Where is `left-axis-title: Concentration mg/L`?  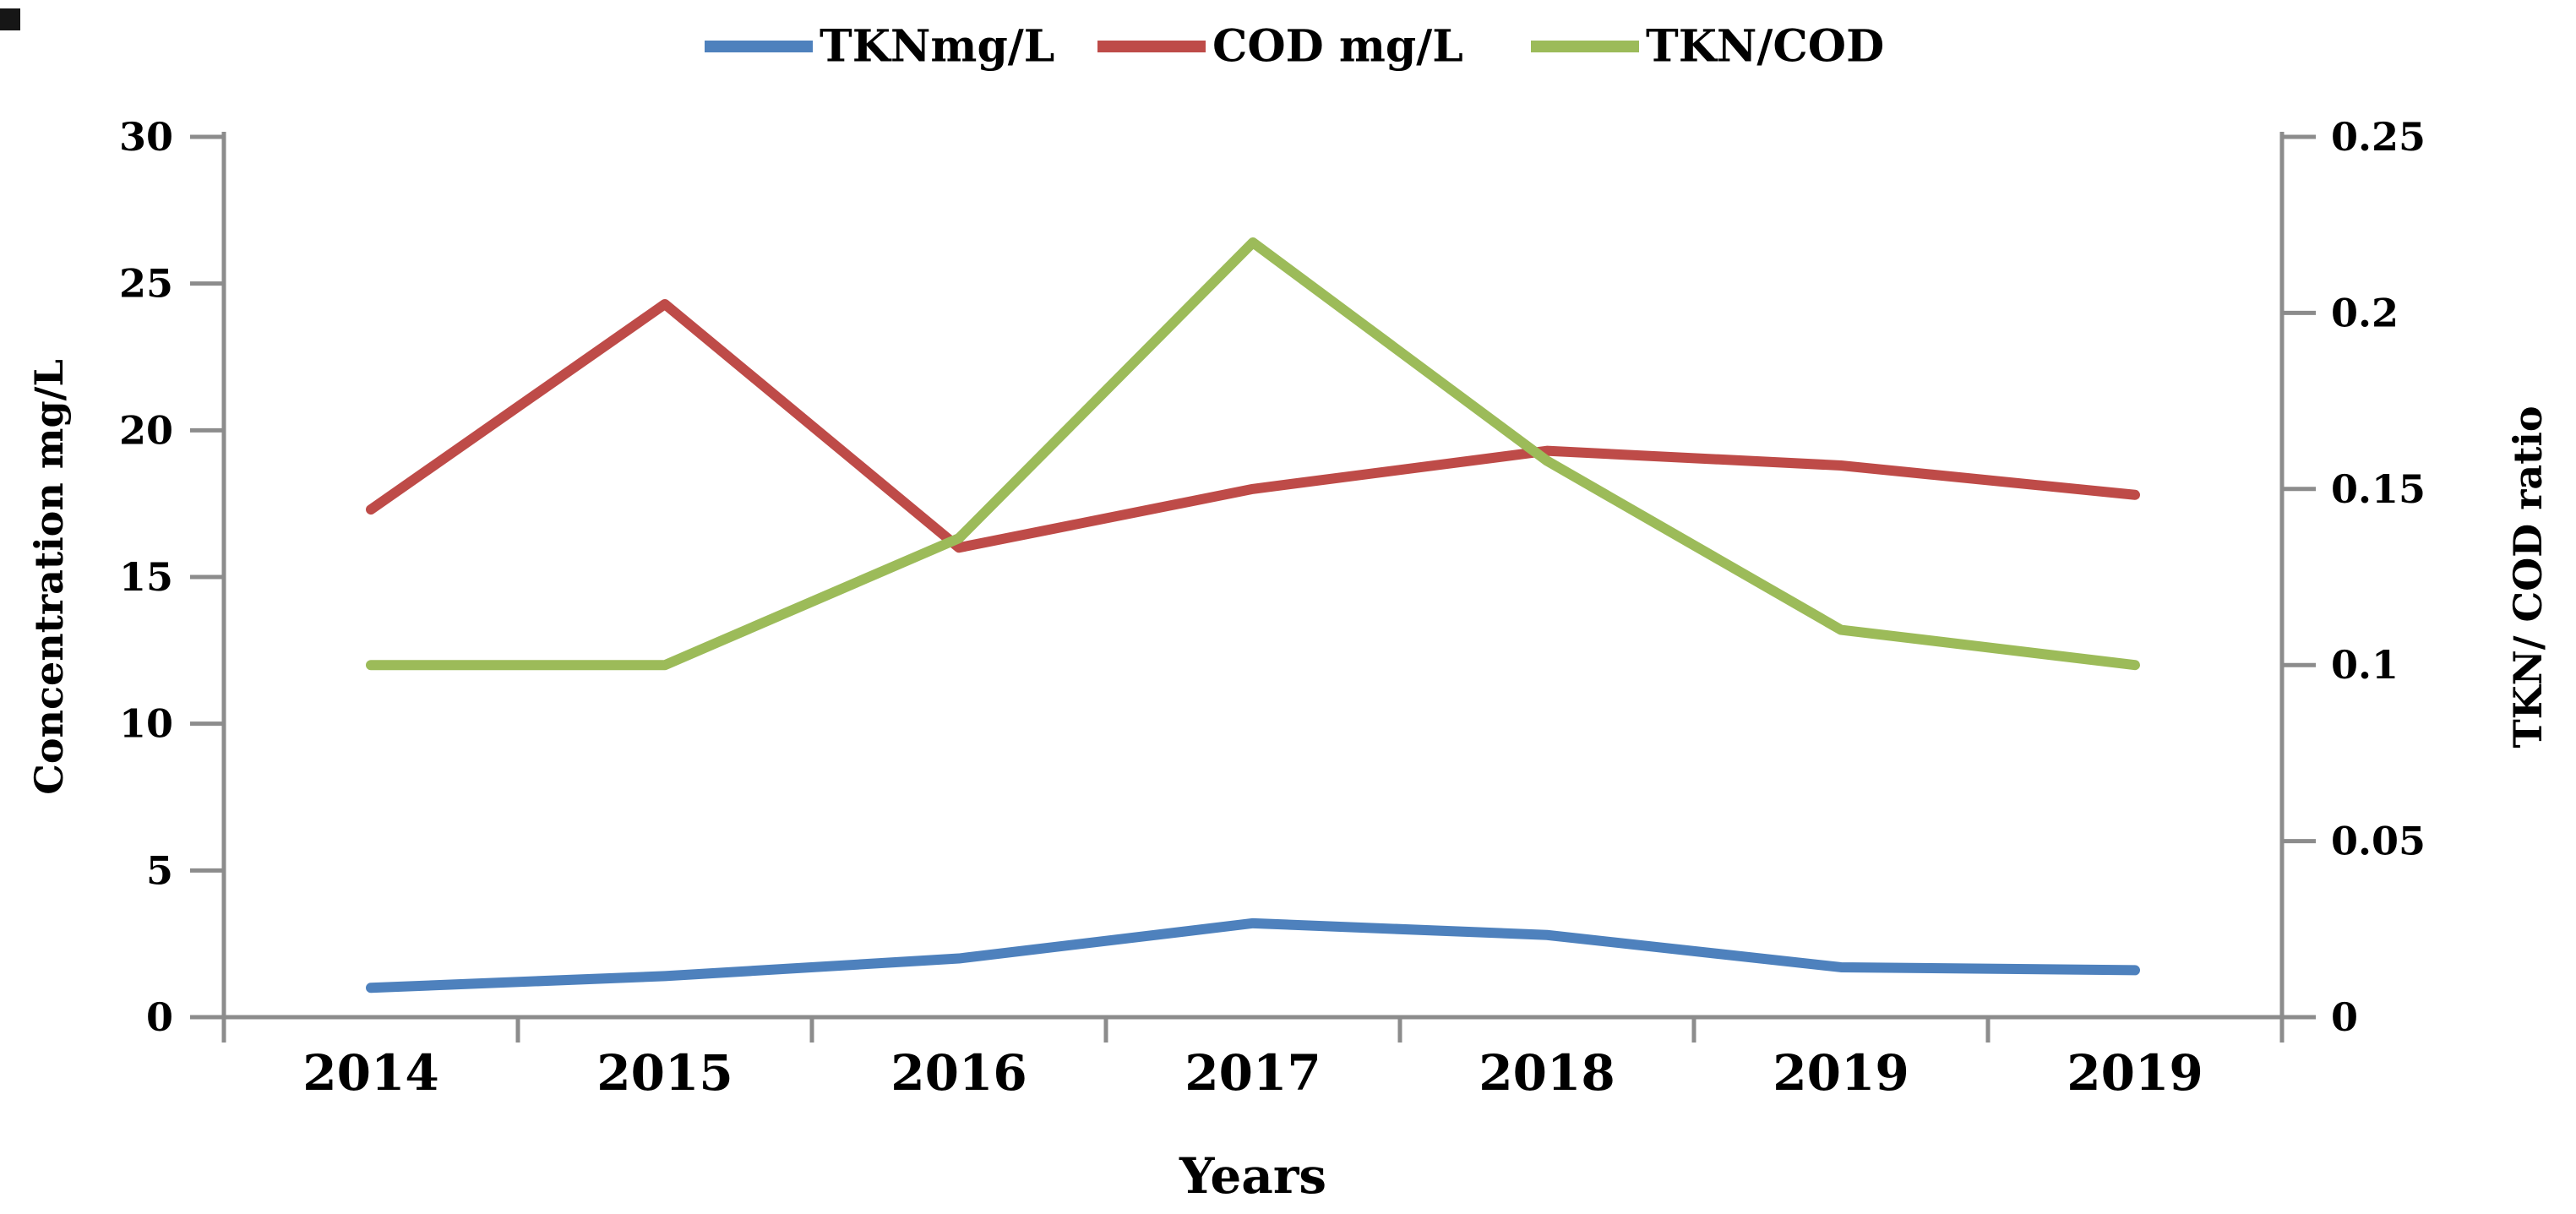 left-axis-title: Concentration mg/L is located at coordinates (49, 577).